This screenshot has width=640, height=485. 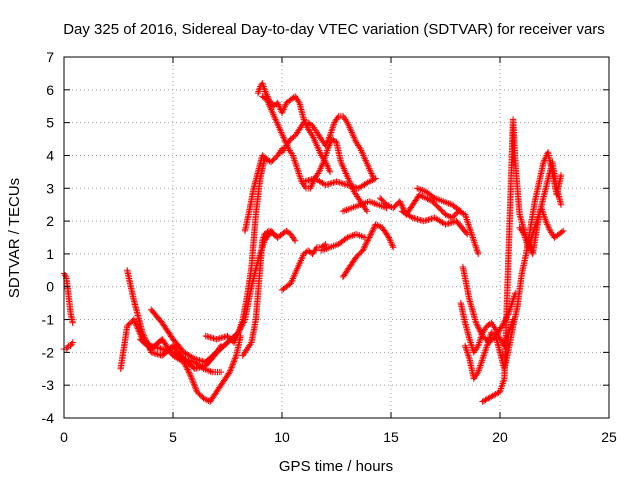 I want to click on series-s9, so click(x=255, y=193).